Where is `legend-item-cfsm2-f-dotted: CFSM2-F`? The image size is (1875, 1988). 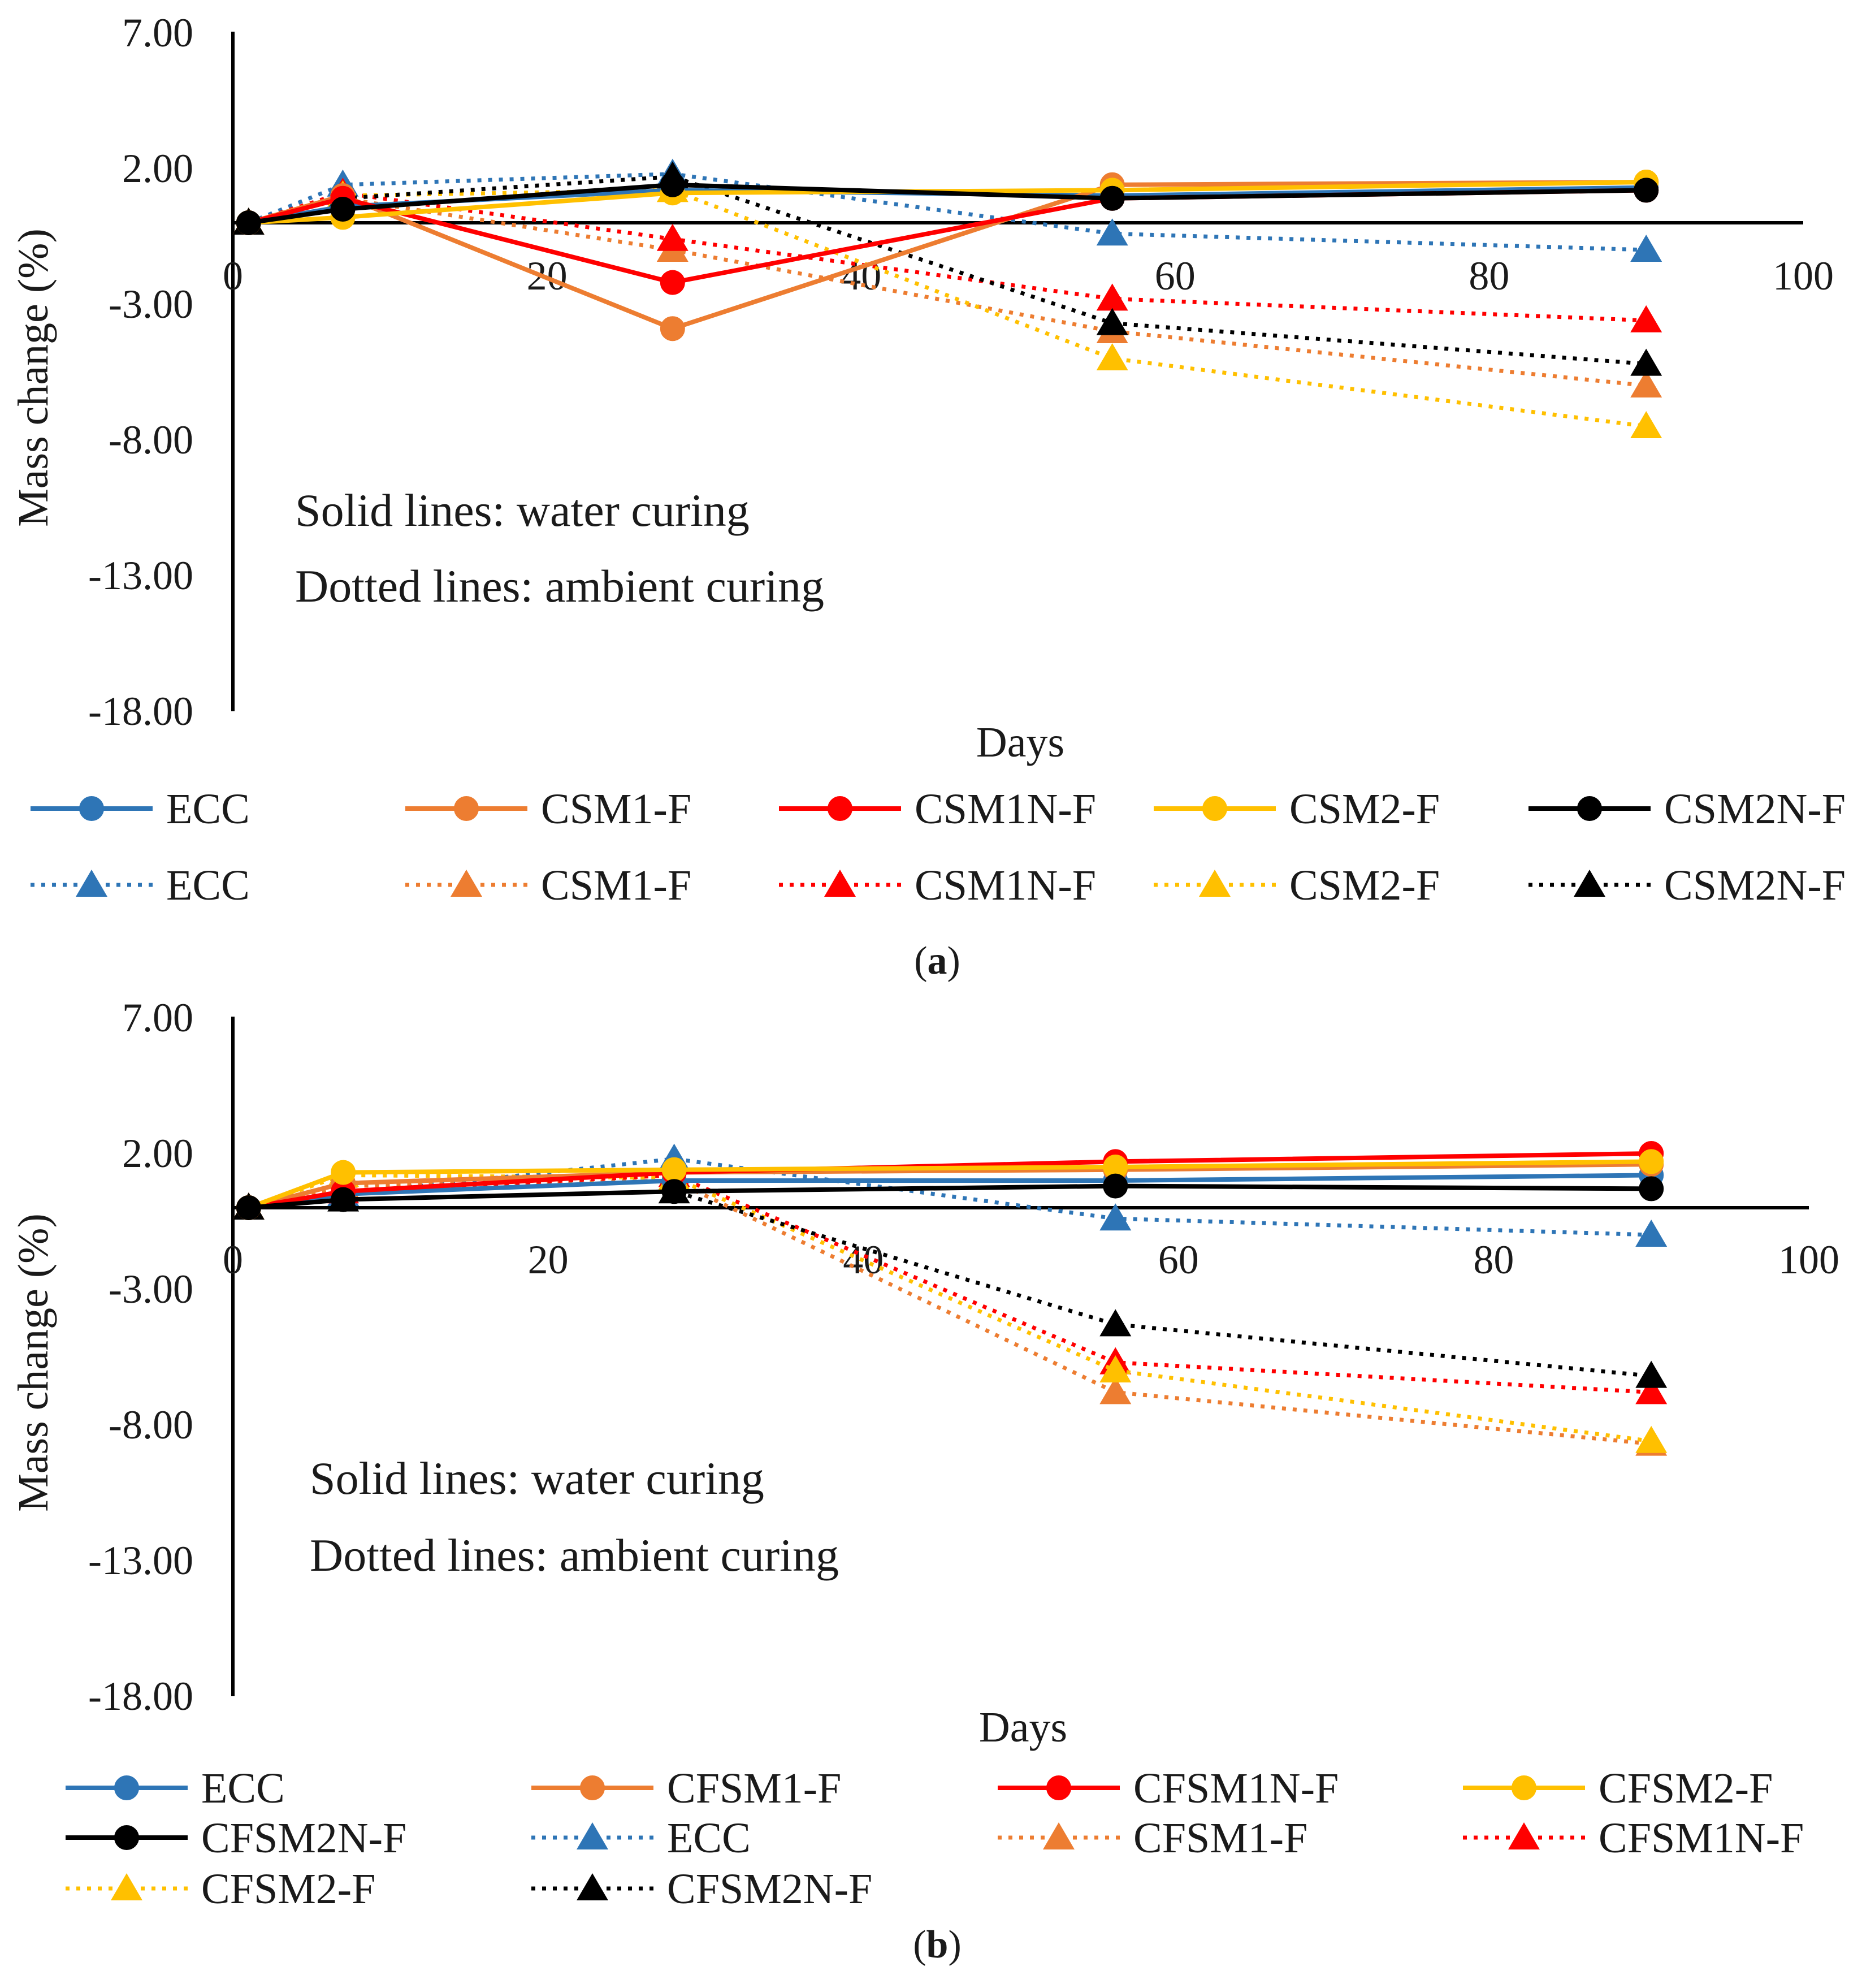
legend-item-cfsm2-f-dotted: CFSM2-F is located at coordinates (220, 1889).